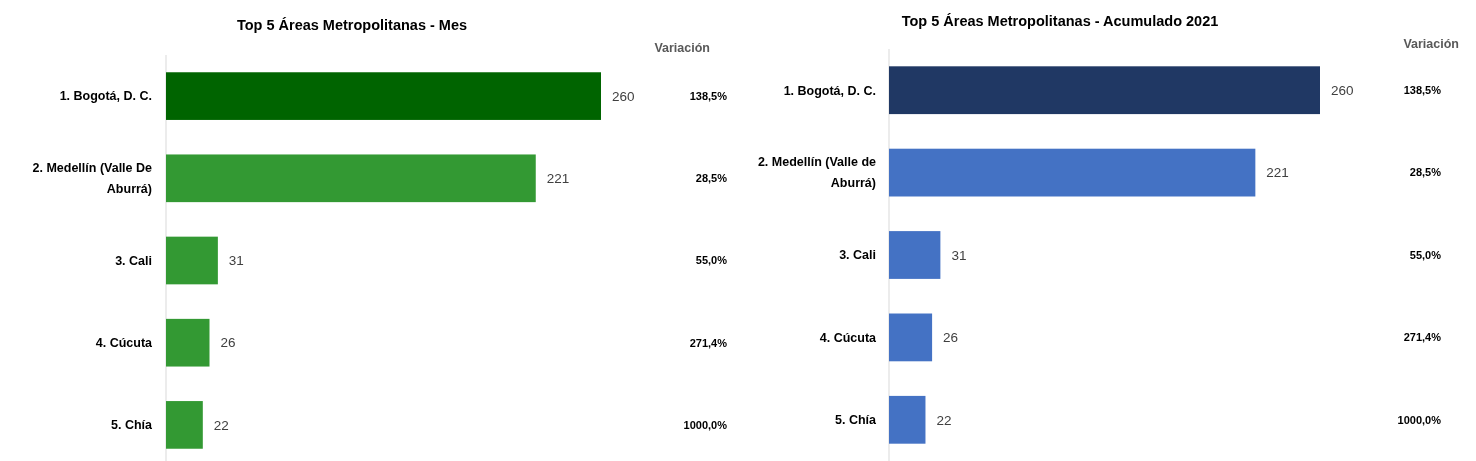 This screenshot has width=1476, height=461. What do you see at coordinates (817, 173) in the screenshot?
I see `y-tick-label: 2. Medellín (Valle de Aburrá)` at bounding box center [817, 173].